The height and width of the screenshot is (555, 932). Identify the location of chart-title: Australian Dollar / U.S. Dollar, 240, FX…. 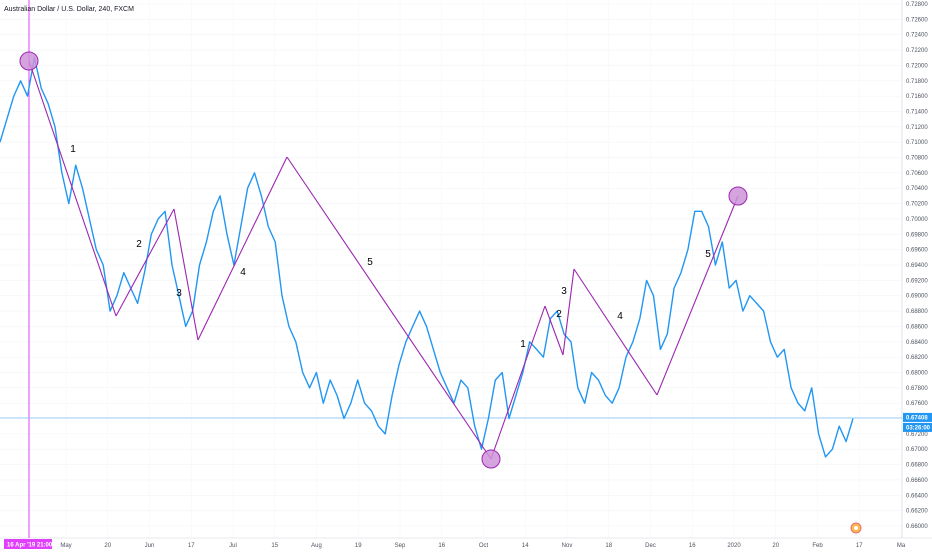
(69, 9).